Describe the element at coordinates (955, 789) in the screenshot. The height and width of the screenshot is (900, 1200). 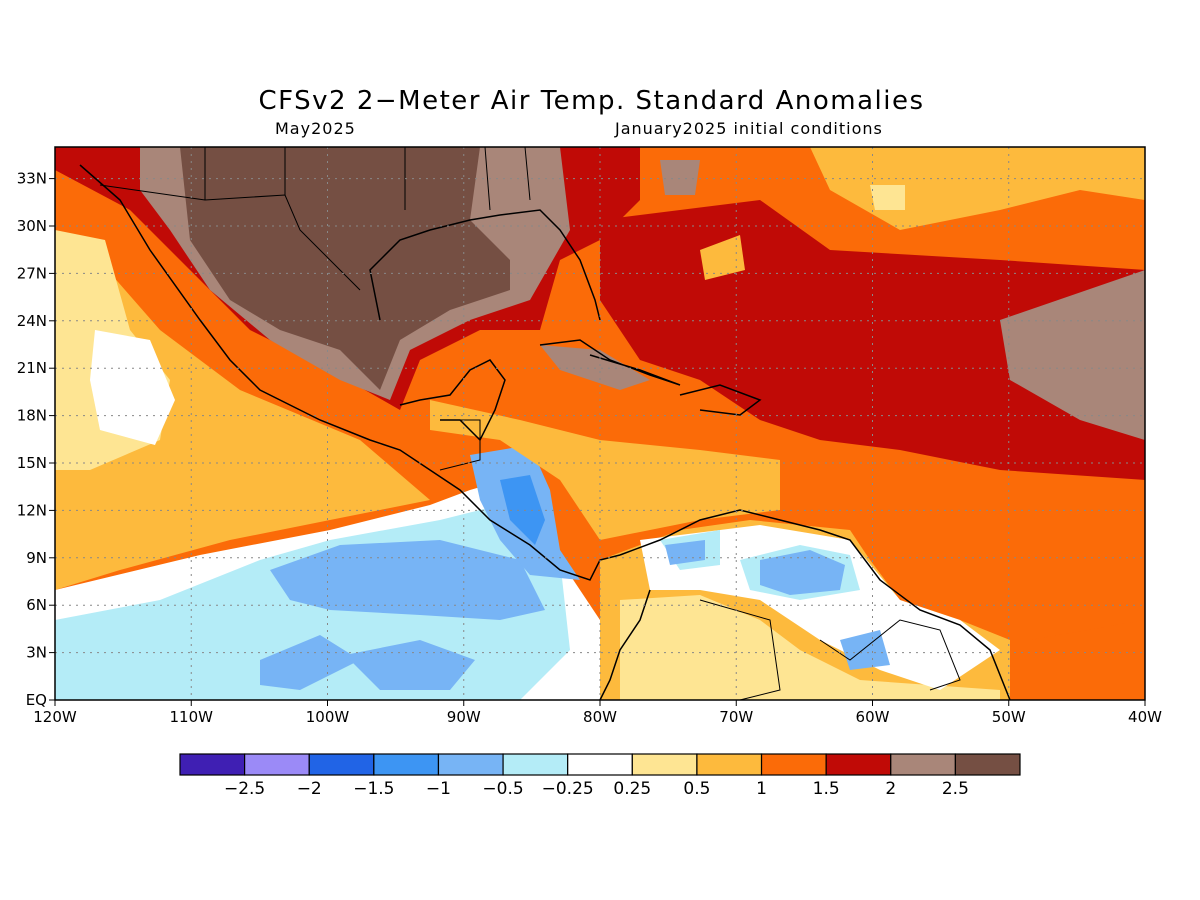
I see `colorbar-label: 2.5` at that location.